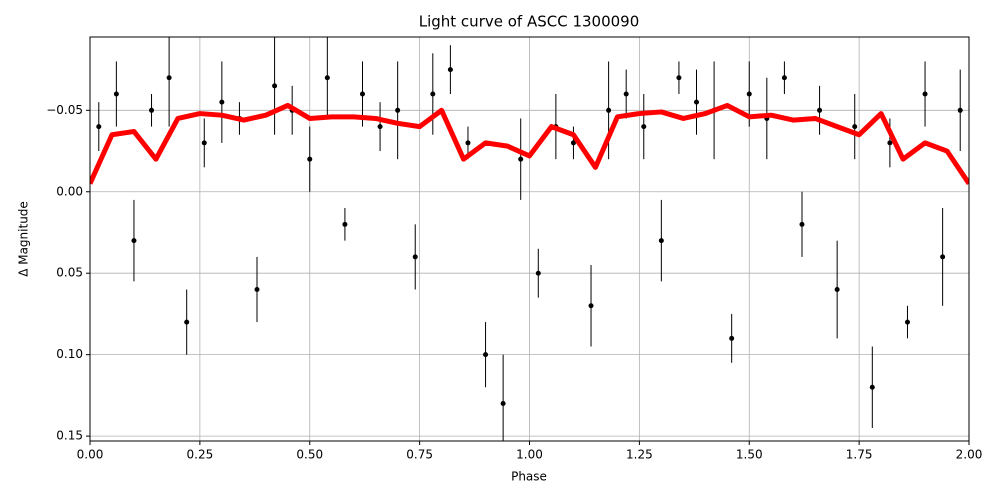 The height and width of the screenshot is (500, 1000). I want to click on x-tick-label: 0.75, so click(419, 455).